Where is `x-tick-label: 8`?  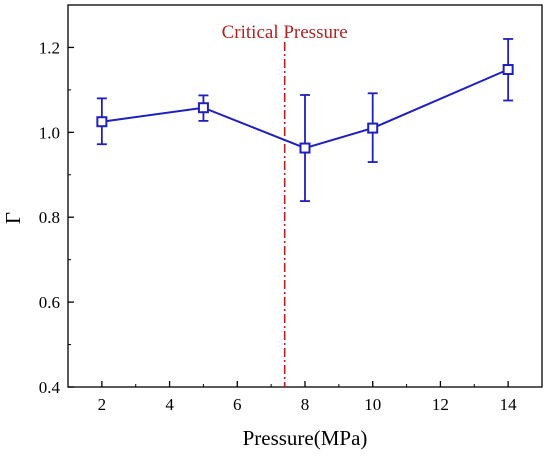
x-tick-label: 8 is located at coordinates (305, 404).